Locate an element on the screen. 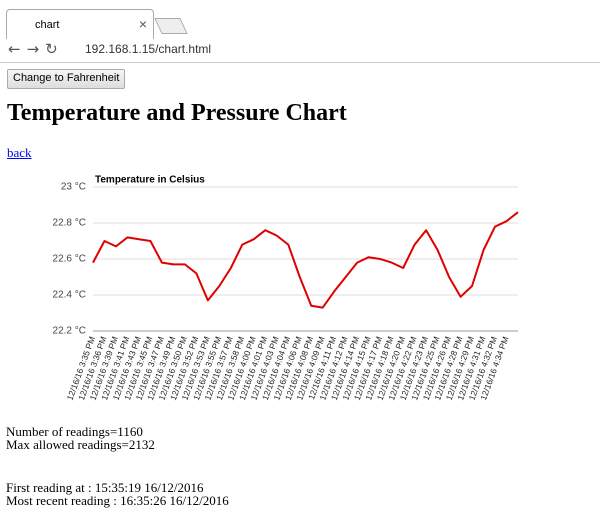 Image resolution: width=600 pixels, height=525 pixels. chart-title: Temperature in Celsius is located at coordinates (150, 180).